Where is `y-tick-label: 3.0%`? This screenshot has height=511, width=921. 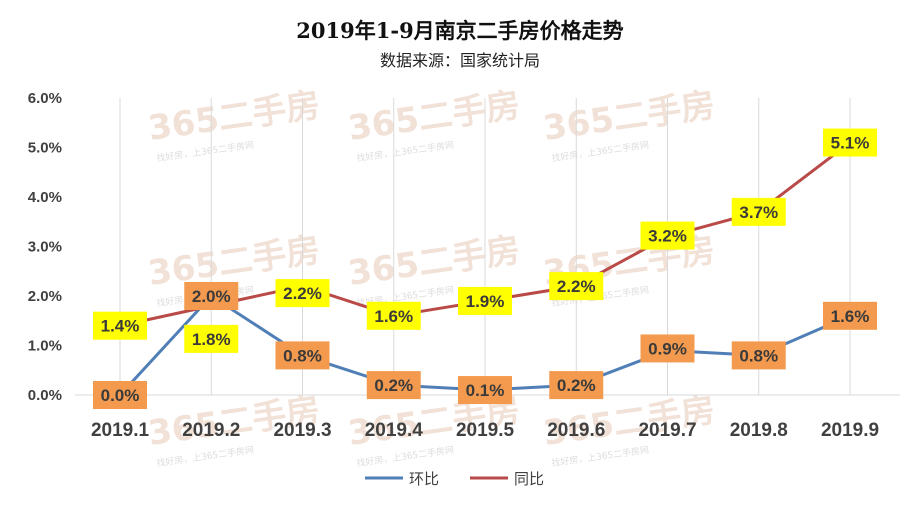
y-tick-label: 3.0% is located at coordinates (45, 247).